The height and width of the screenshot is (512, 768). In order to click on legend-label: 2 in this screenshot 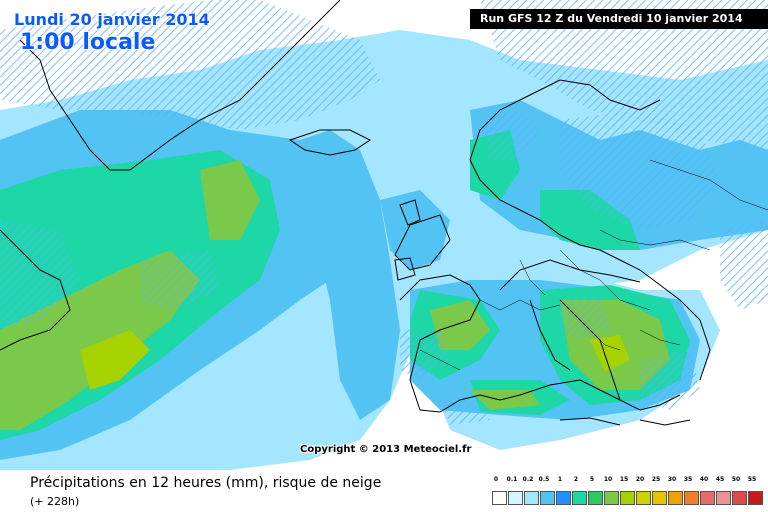, I will do `click(576, 479)`.